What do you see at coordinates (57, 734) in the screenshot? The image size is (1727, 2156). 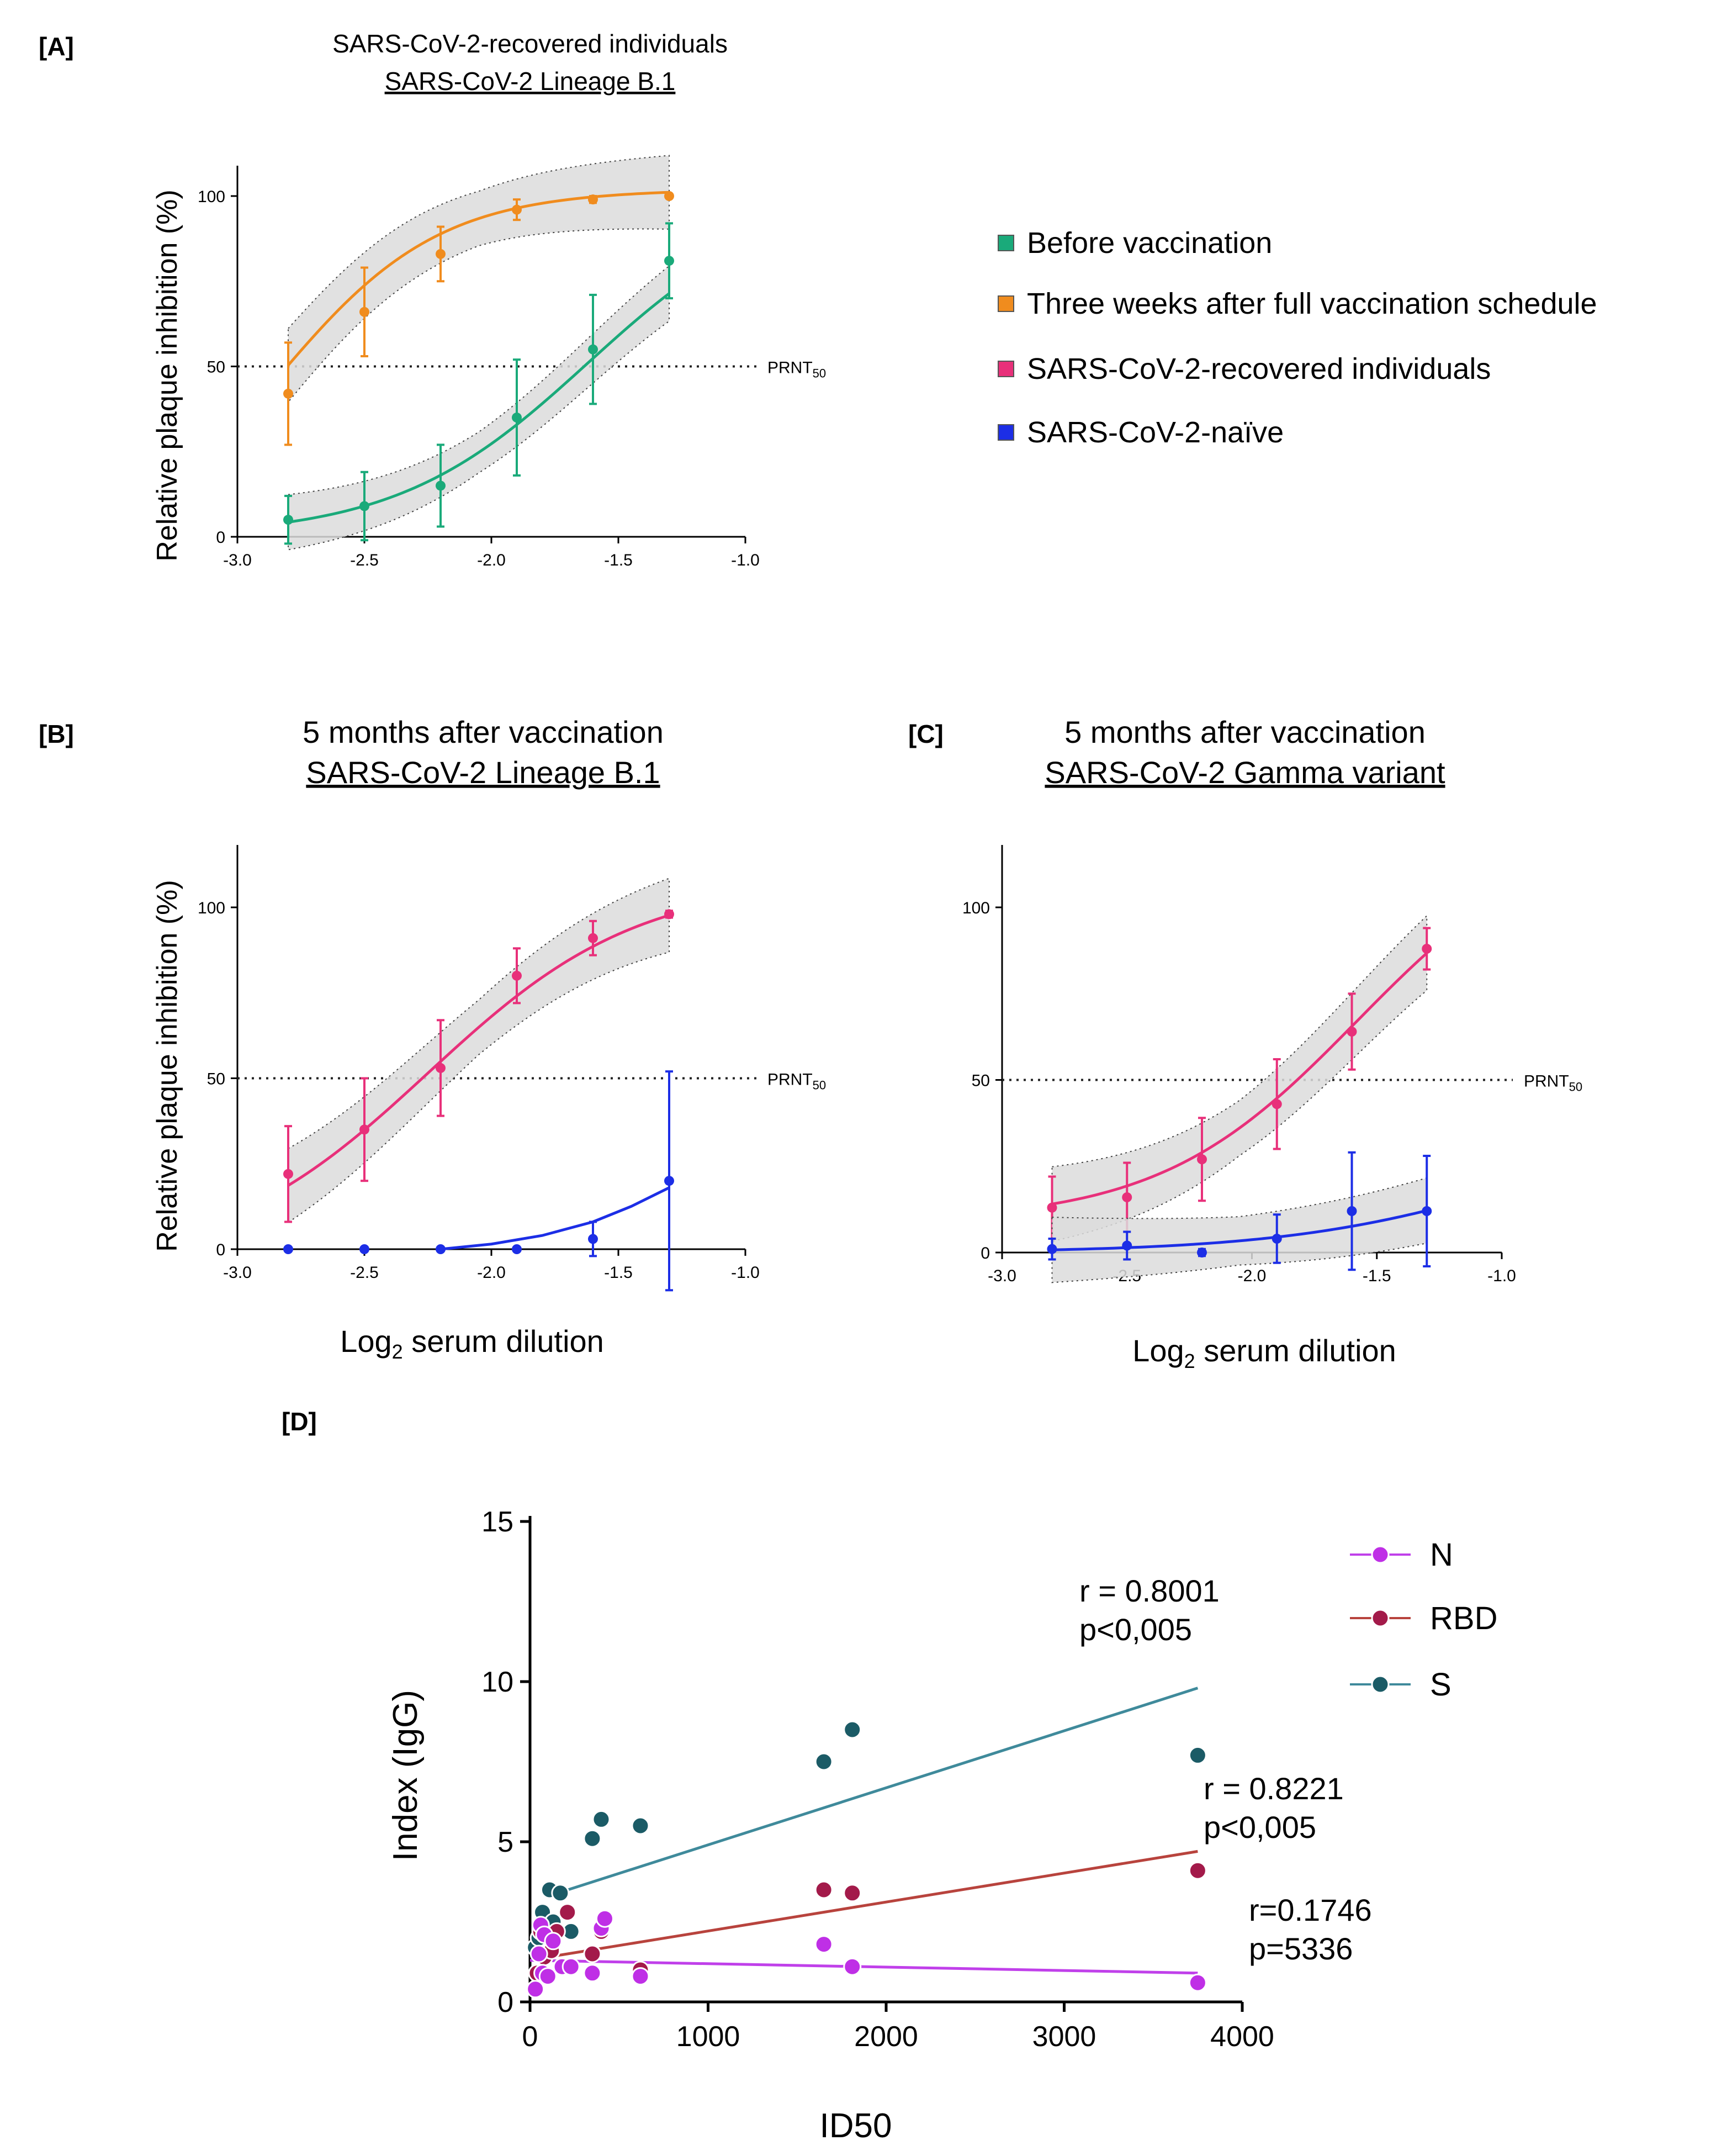 I see `panel-b-label: [B]` at bounding box center [57, 734].